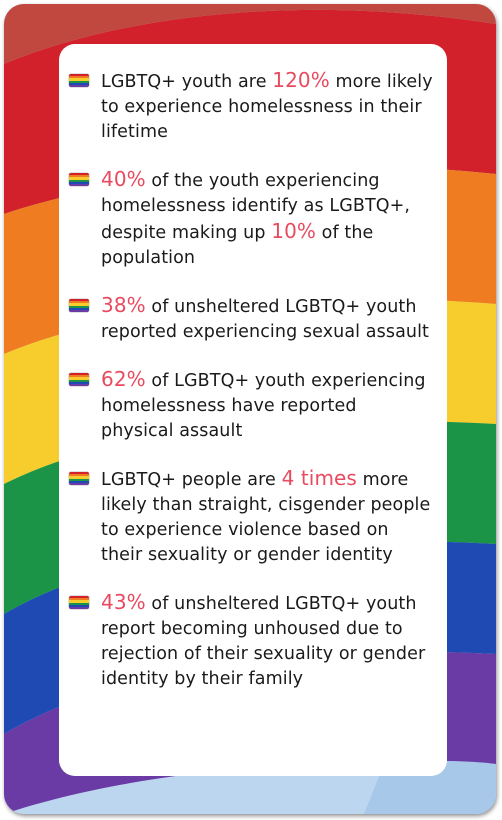 This screenshot has width=502, height=820. What do you see at coordinates (301, 80) in the screenshot?
I see `fact-statistic: 120%` at bounding box center [301, 80].